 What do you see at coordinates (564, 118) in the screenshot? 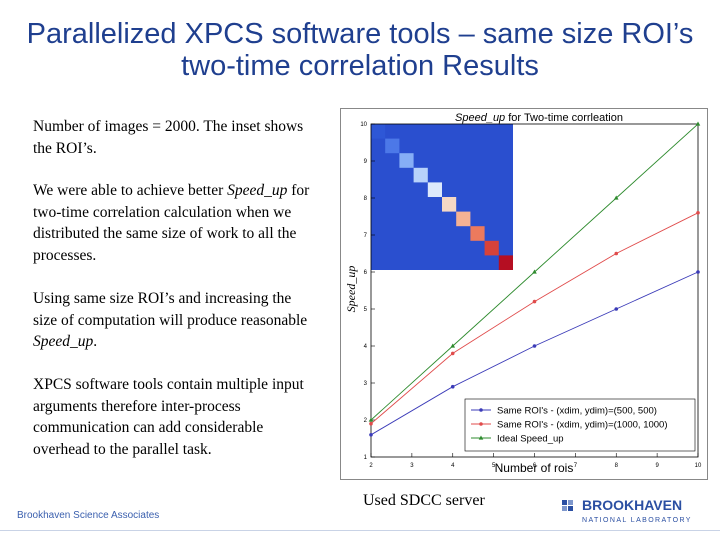
I see `chart-title-rest: for Two-time corrleation` at bounding box center [564, 118].